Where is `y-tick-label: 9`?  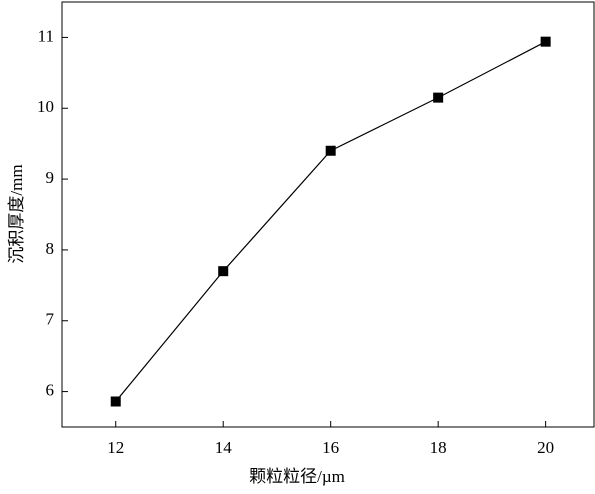
y-tick-label: 9 is located at coordinates (50, 177).